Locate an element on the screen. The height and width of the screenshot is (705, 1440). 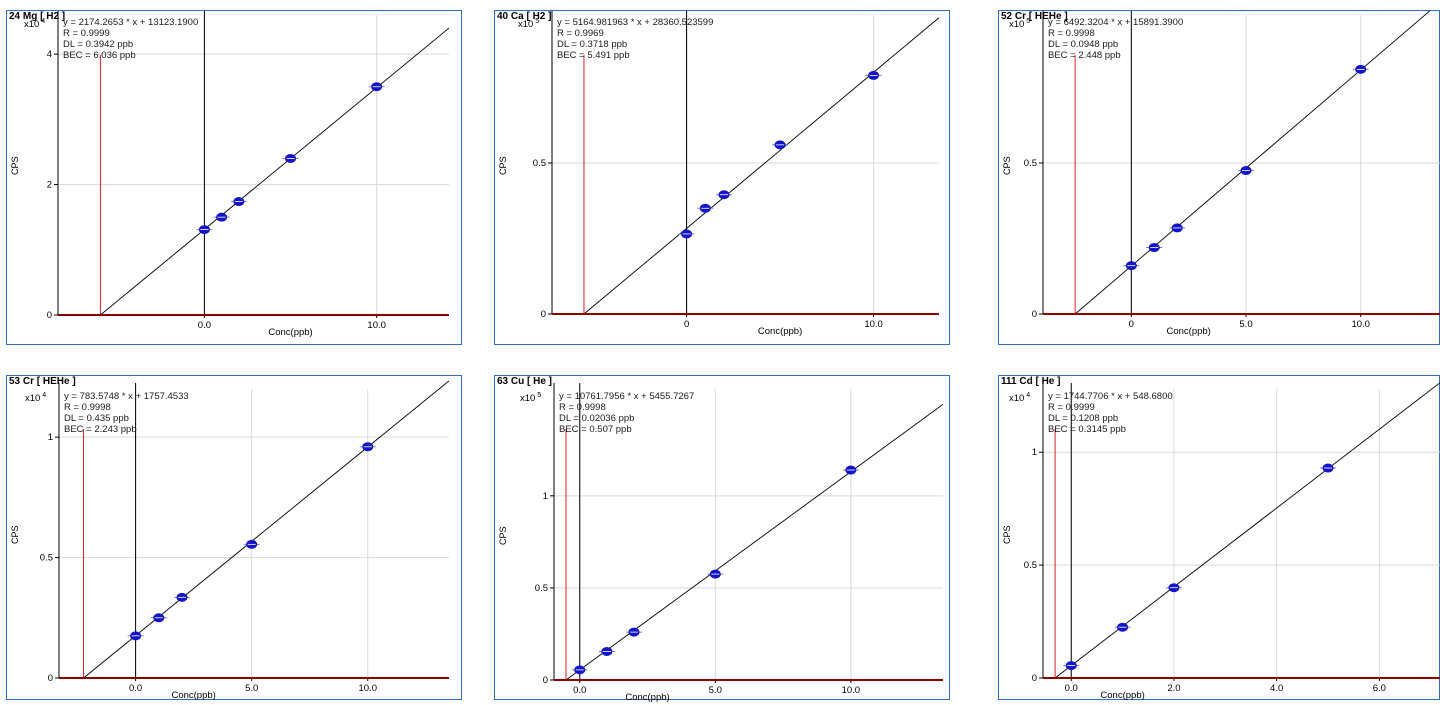
chart-svg: 0 2 4 0.0 10.0 is located at coordinates (248, 171).